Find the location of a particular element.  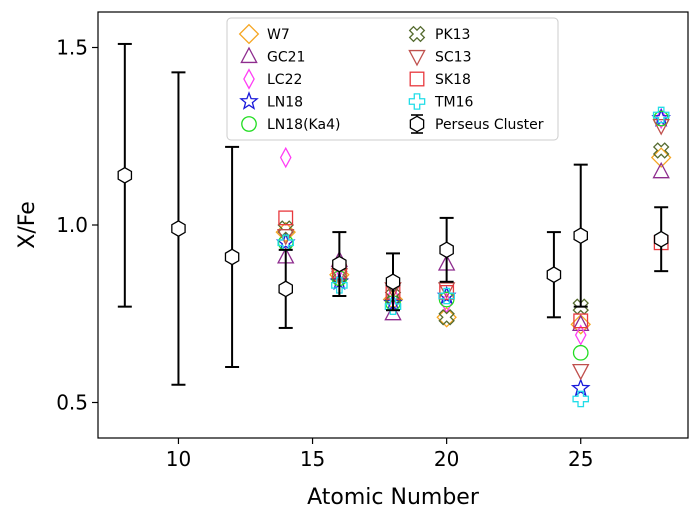

legend-item: SK18 is located at coordinates (440, 79).